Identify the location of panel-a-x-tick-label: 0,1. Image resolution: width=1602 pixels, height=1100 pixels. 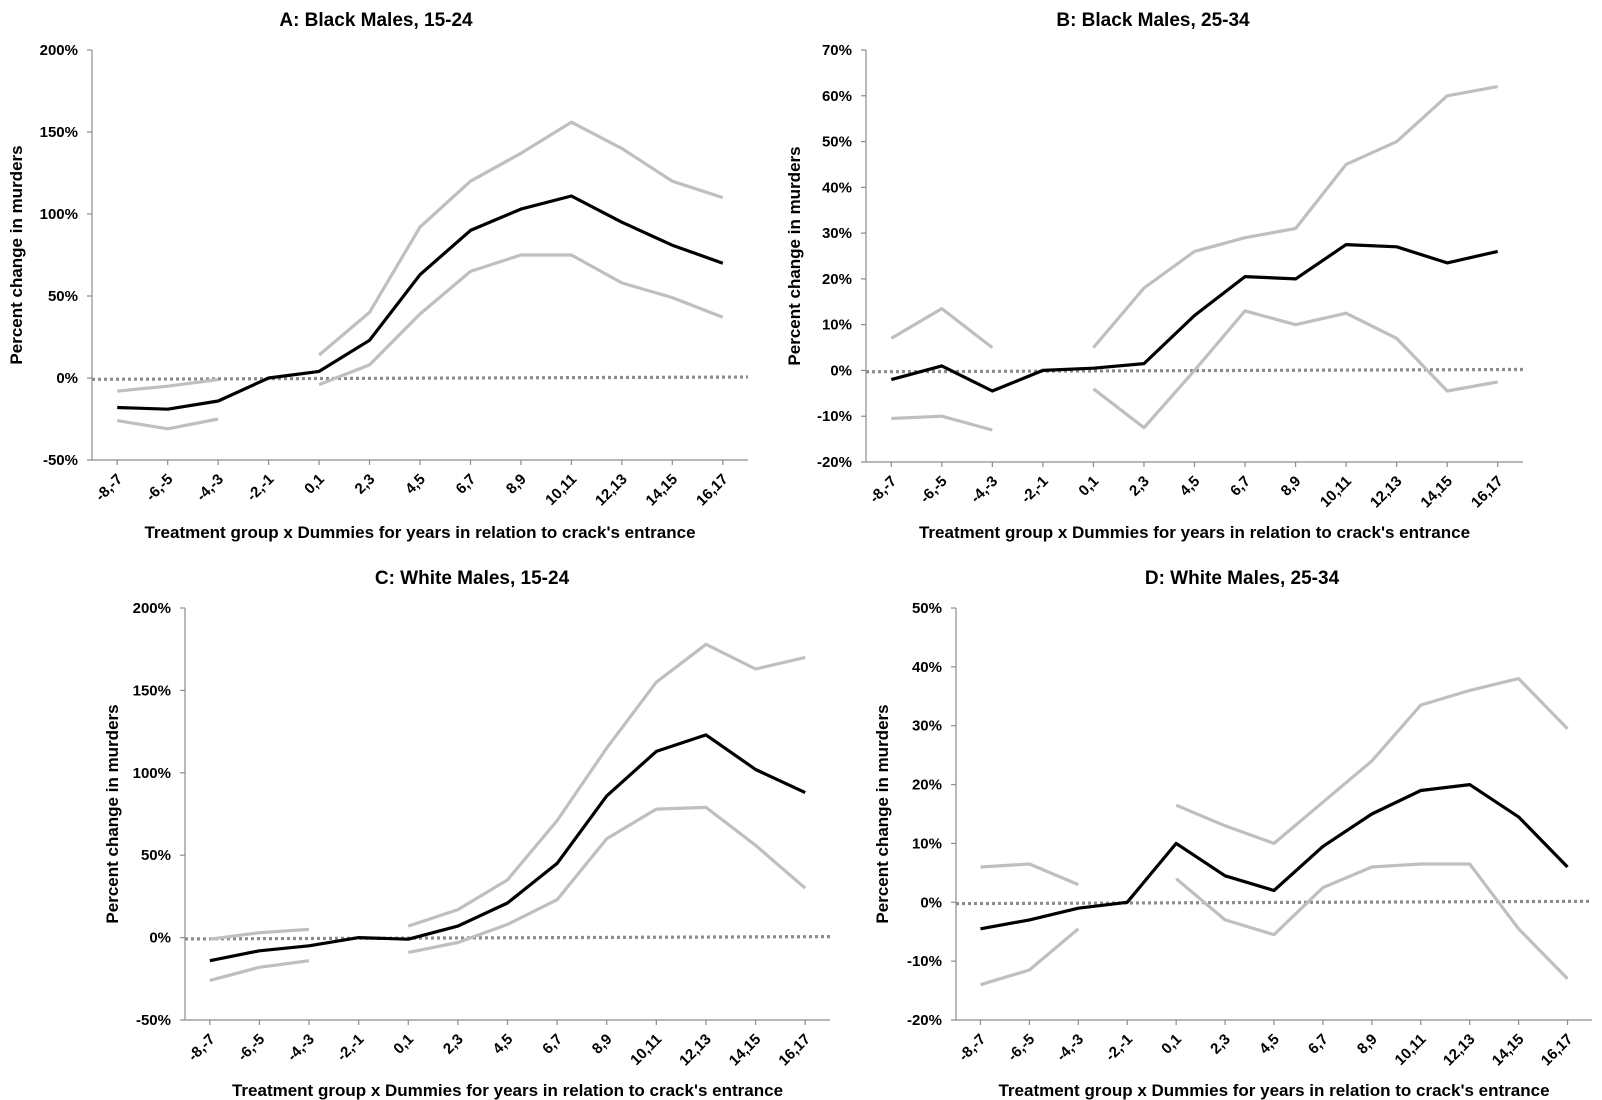
(314, 484).